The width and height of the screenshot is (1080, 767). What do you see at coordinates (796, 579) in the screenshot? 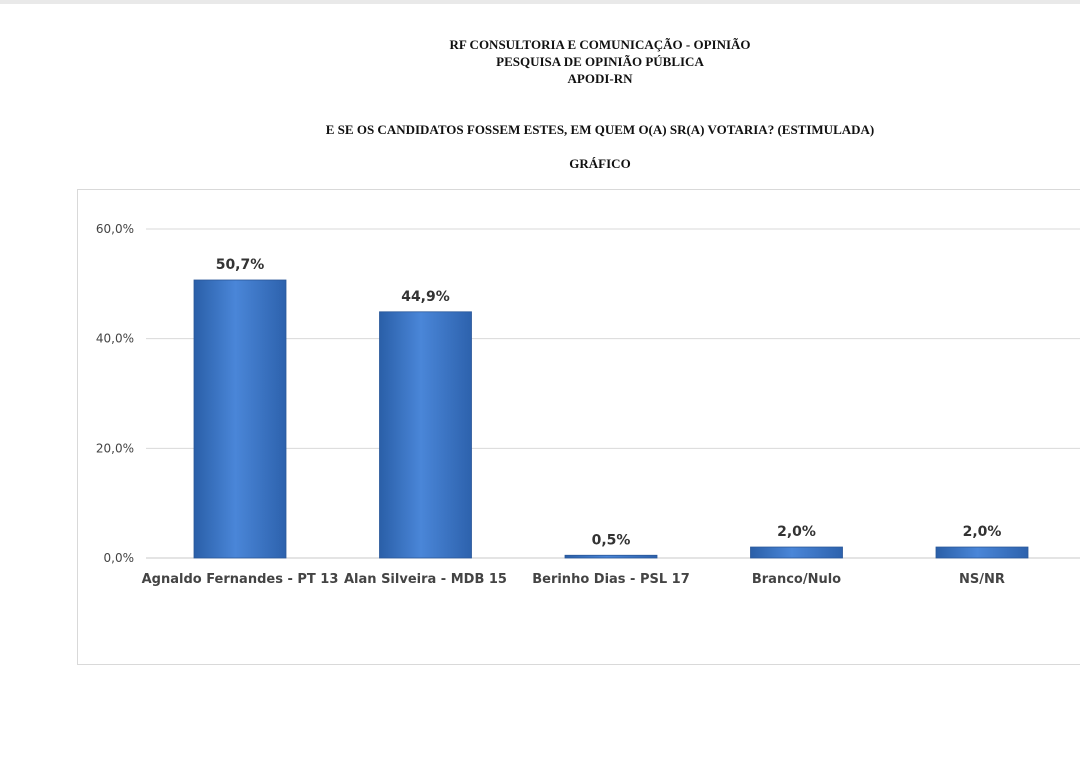
I see `x-tick-label: Branco/Nulo` at bounding box center [796, 579].